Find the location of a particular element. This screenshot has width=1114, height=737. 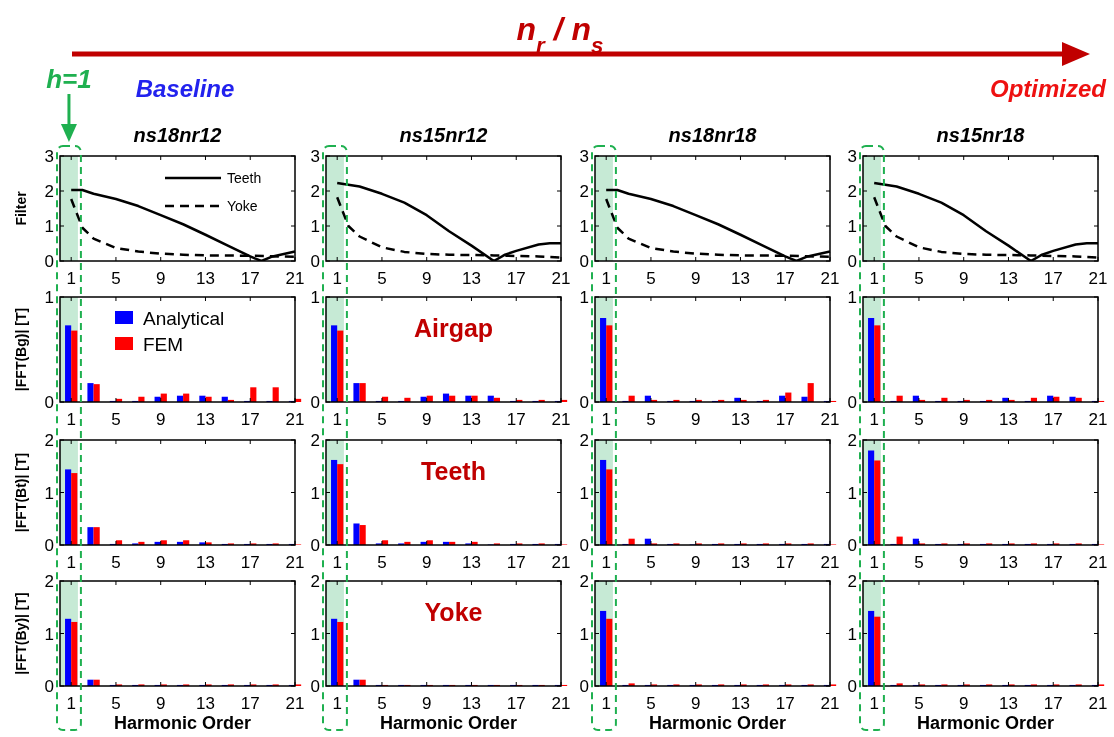

chart-title: ns18nr12 is located at coordinates (177, 135).